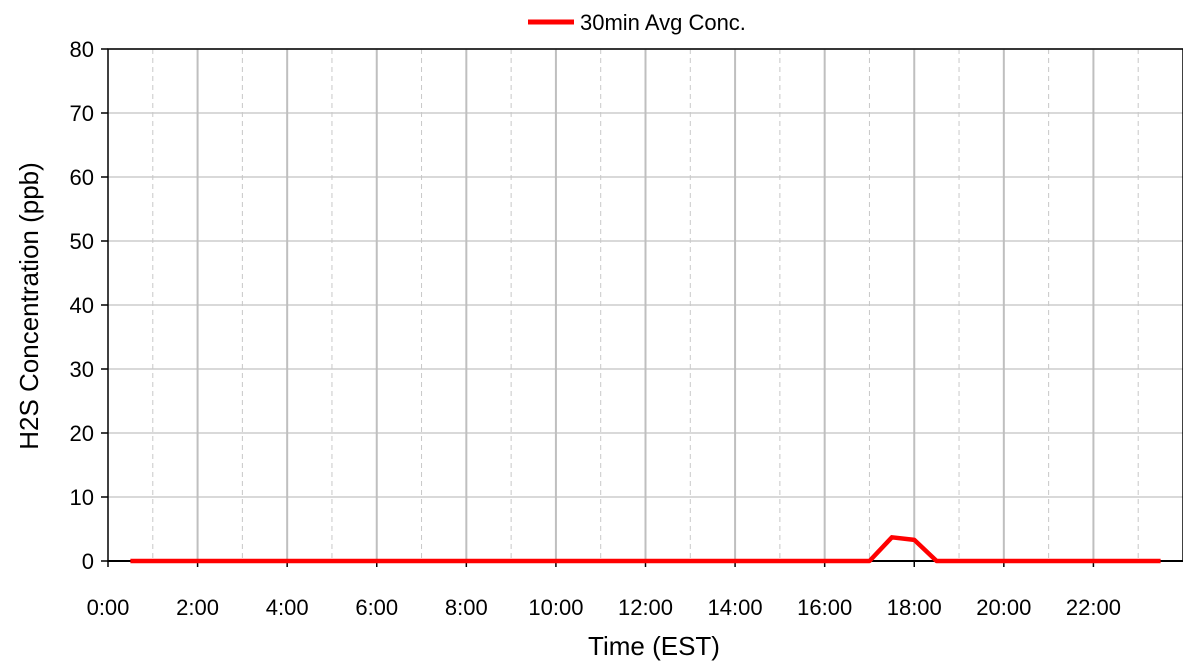  What do you see at coordinates (29, 306) in the screenshot?
I see `y-axis-label: H2S Concentration (ppb)` at bounding box center [29, 306].